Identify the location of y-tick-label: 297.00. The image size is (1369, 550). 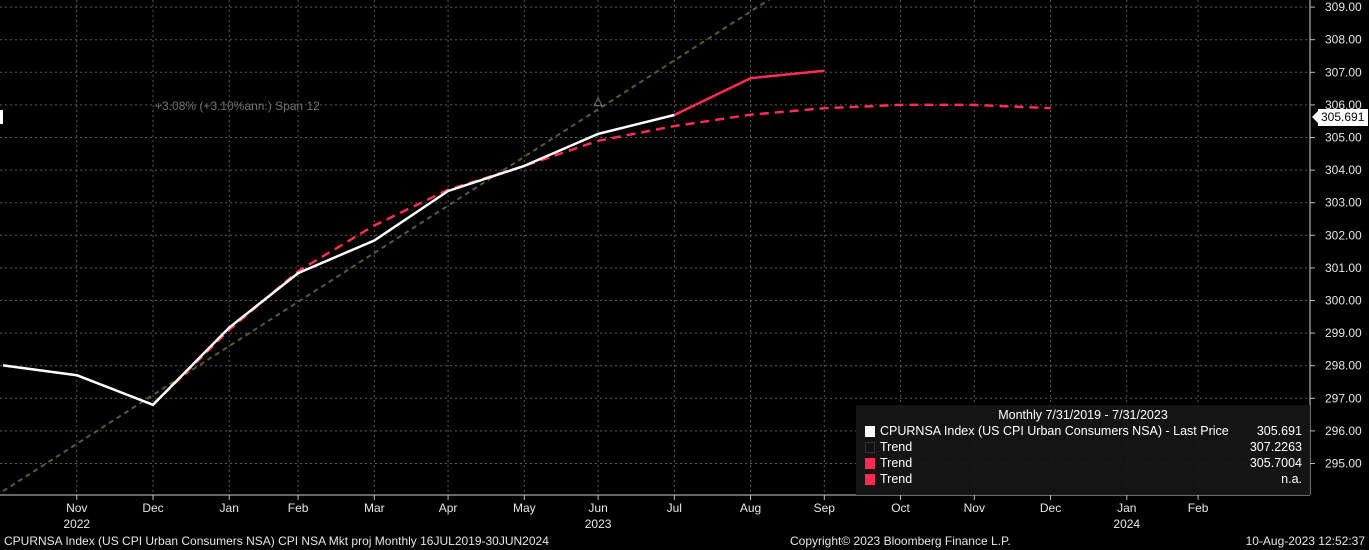
(1343, 398).